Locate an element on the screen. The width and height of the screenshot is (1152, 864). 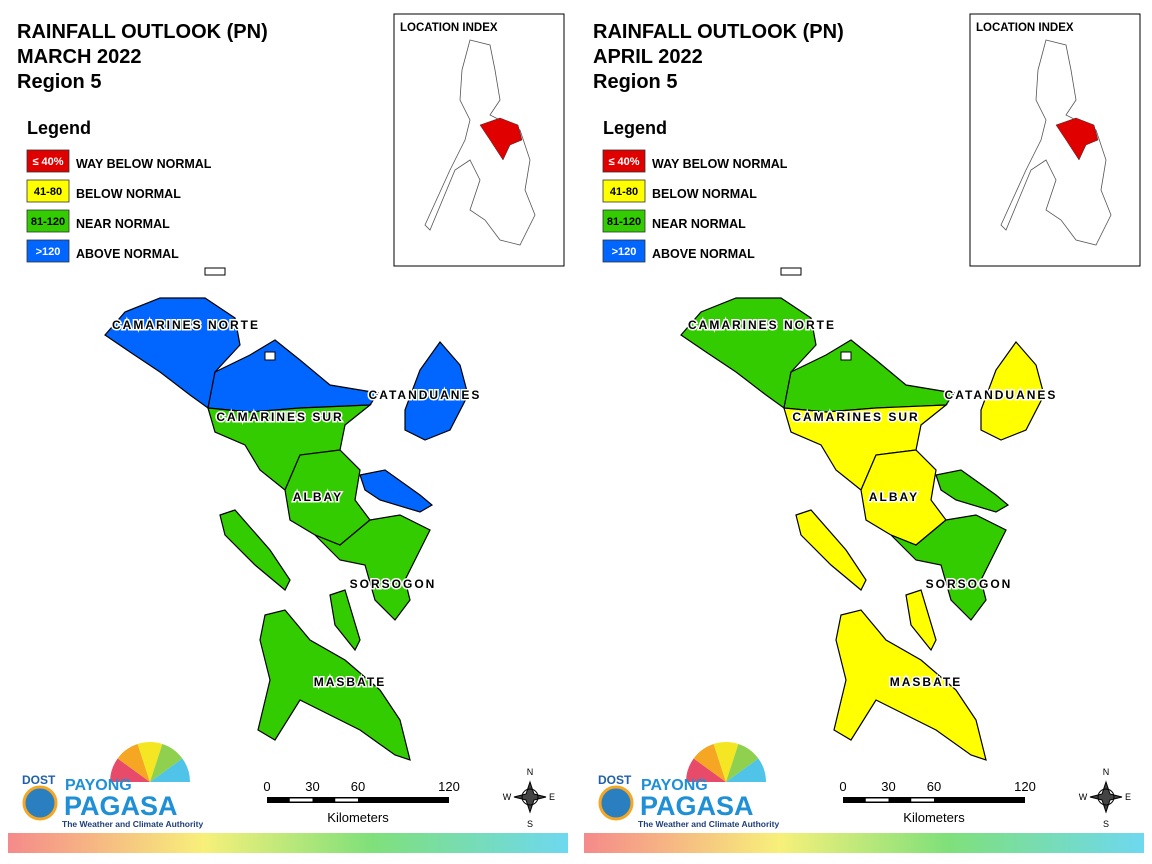
province-label: ALBAY is located at coordinates (318, 497).